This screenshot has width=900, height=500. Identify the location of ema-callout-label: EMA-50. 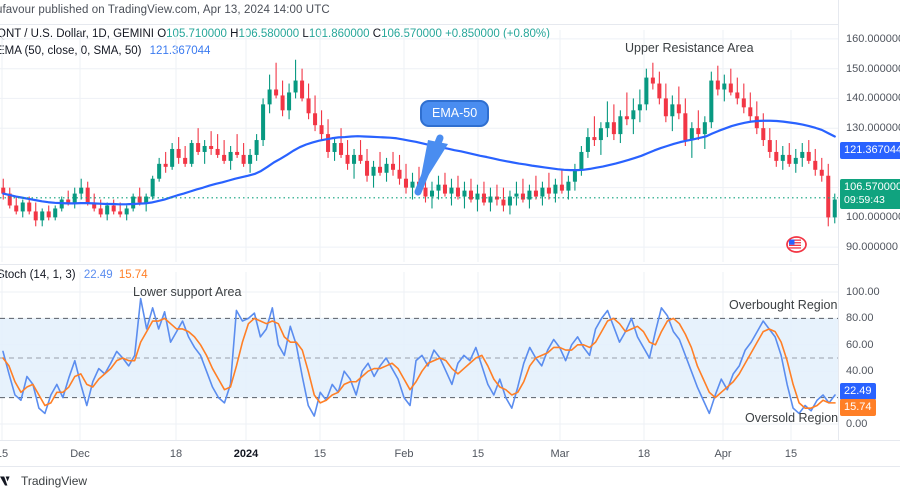
(455, 113).